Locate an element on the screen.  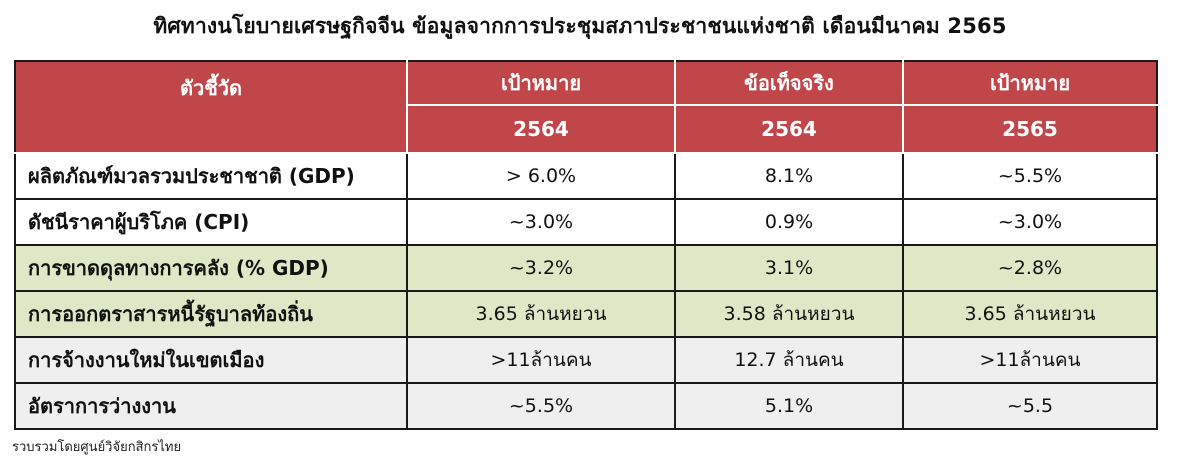
header-indicator: ตัวชี้วัด is located at coordinates (211, 107).